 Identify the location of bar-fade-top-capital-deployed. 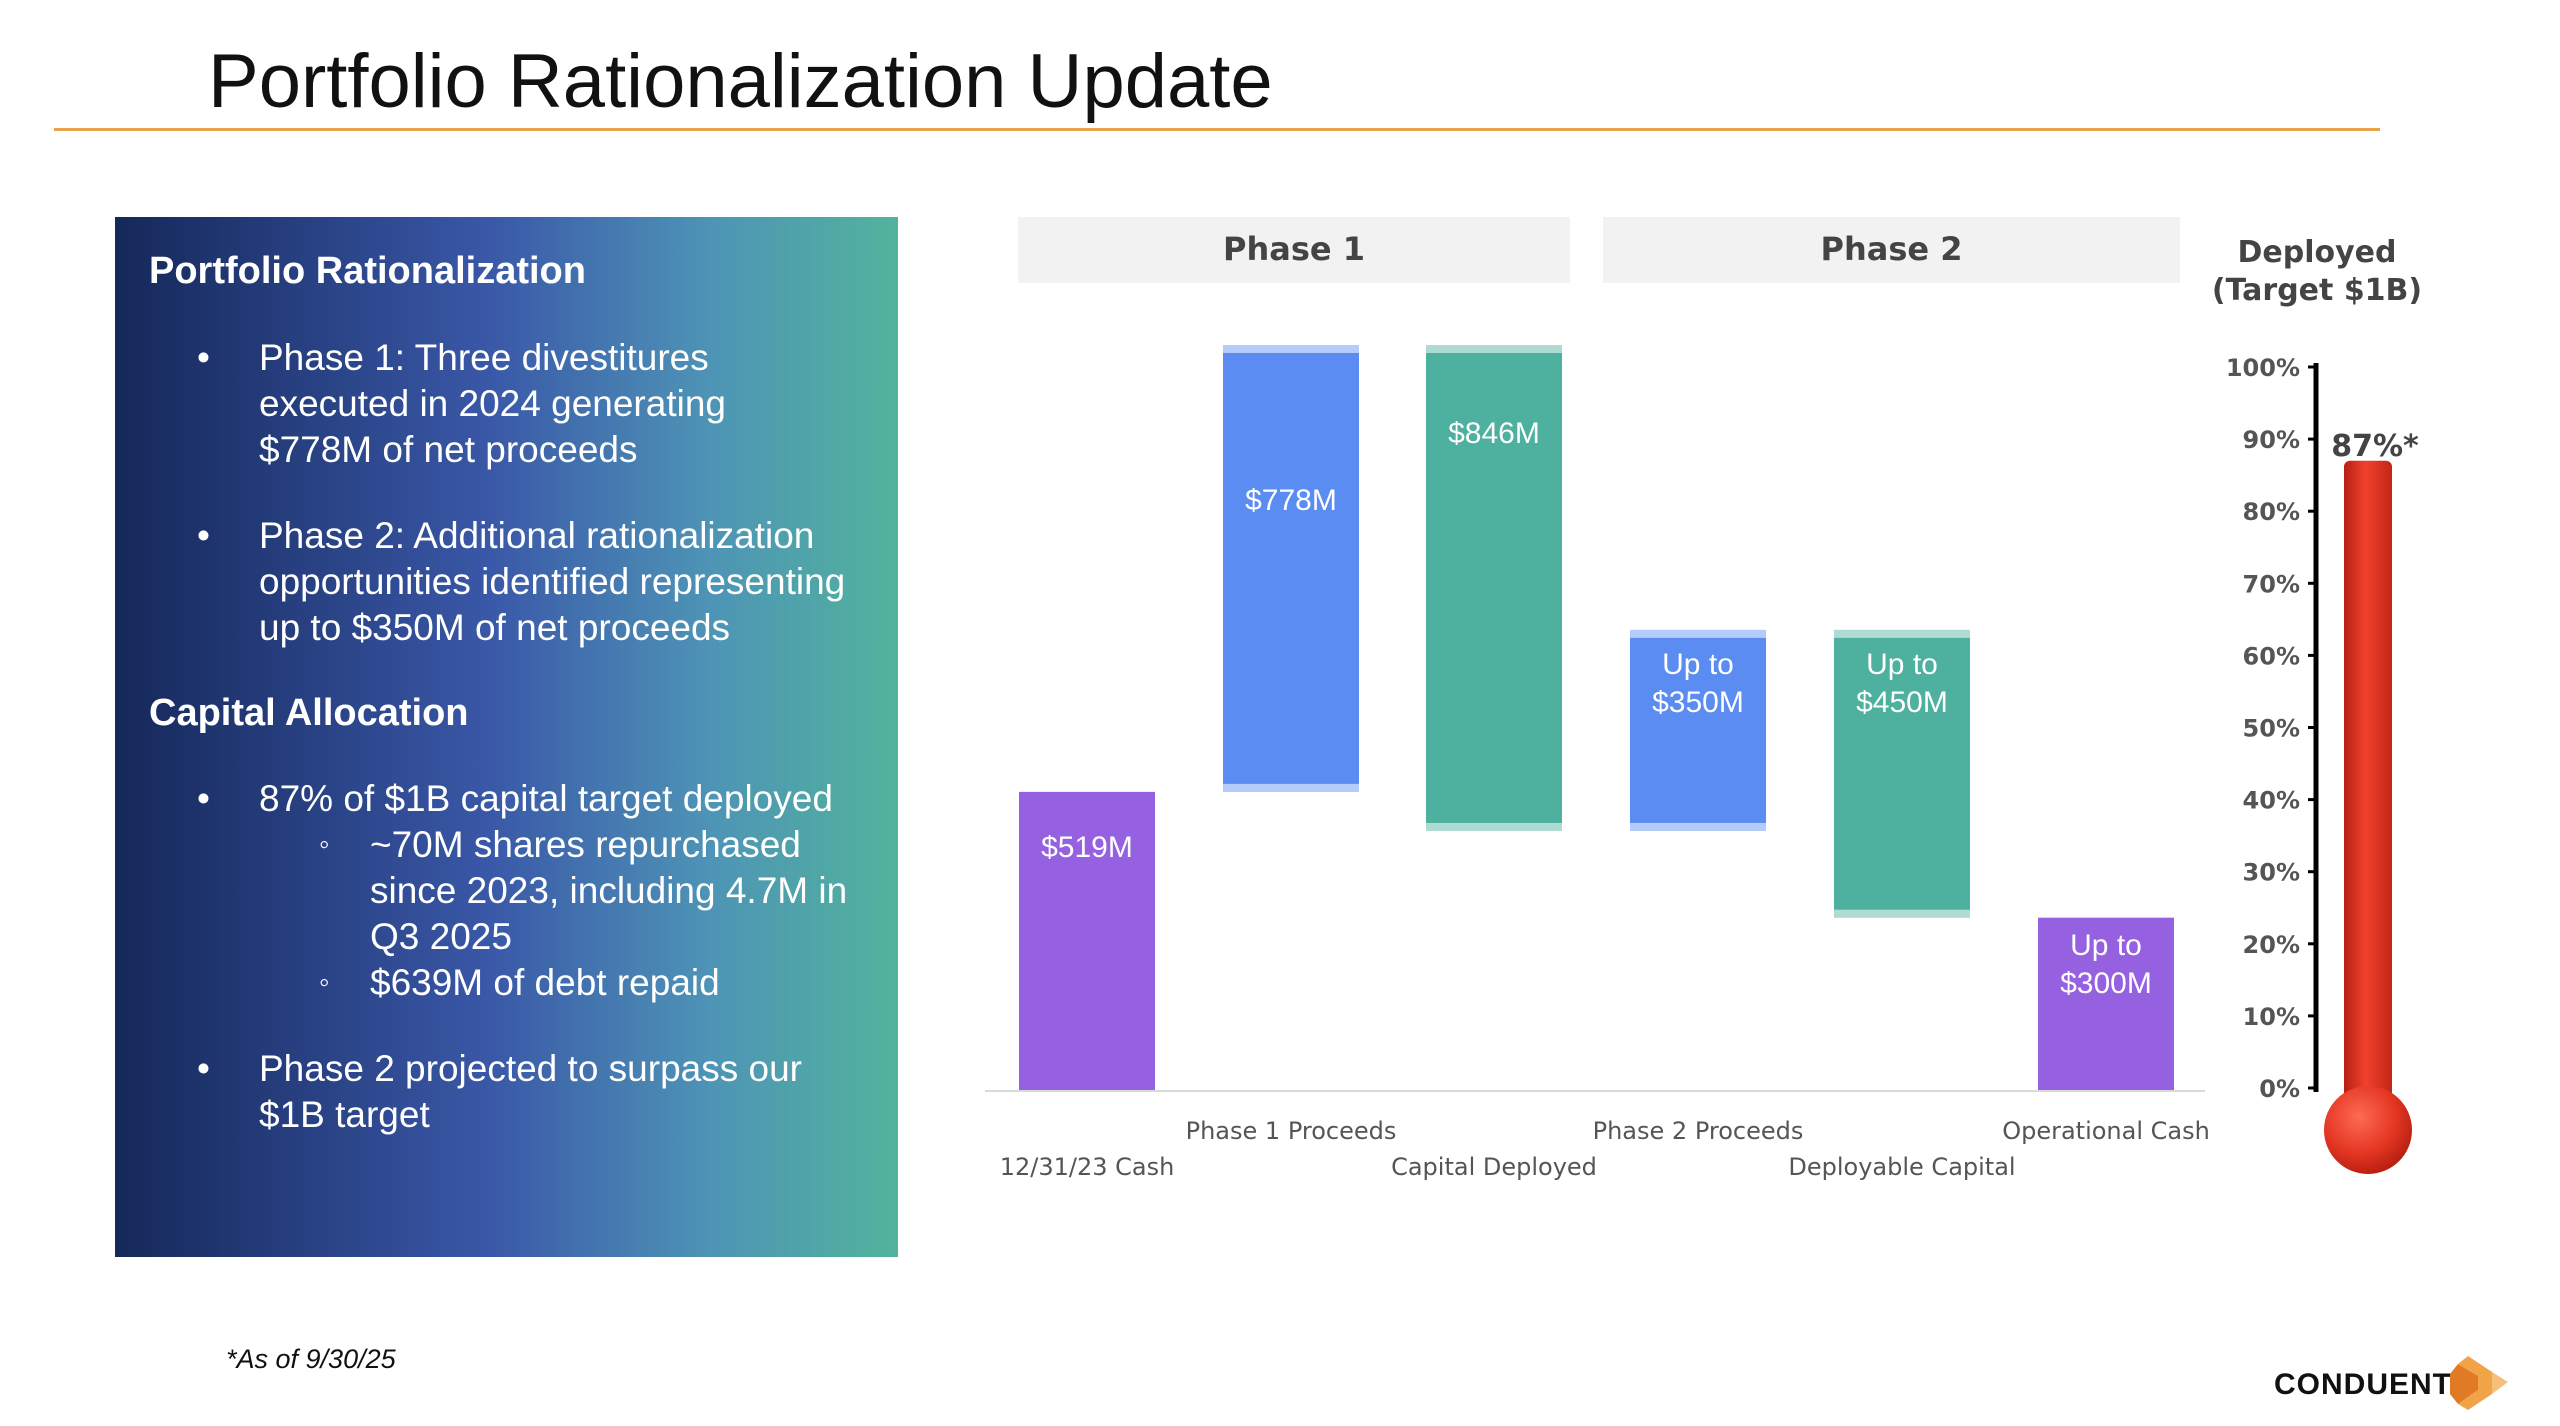
(1494, 349).